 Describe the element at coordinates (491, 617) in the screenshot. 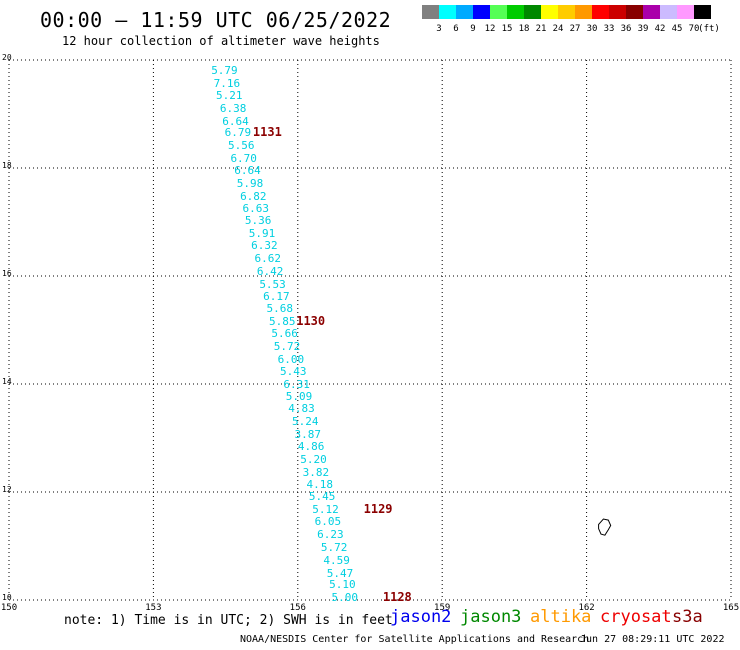

I see `legend-jason3: jason3` at that location.